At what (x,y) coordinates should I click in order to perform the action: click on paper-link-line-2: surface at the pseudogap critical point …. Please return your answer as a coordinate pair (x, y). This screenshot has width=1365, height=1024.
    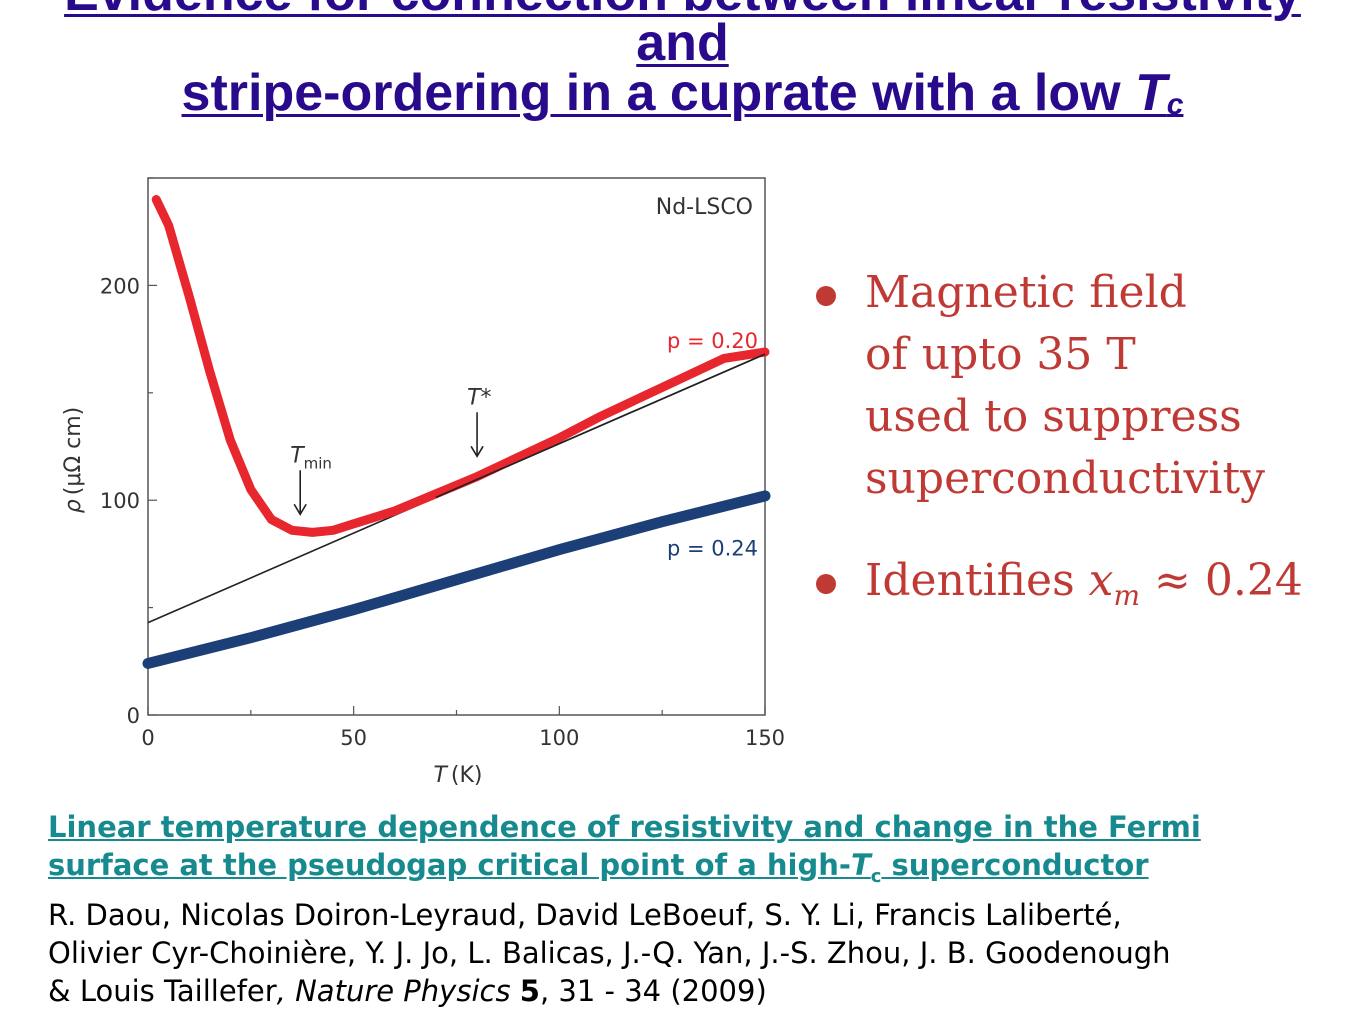
    Looking at the image, I should click on (703, 871).